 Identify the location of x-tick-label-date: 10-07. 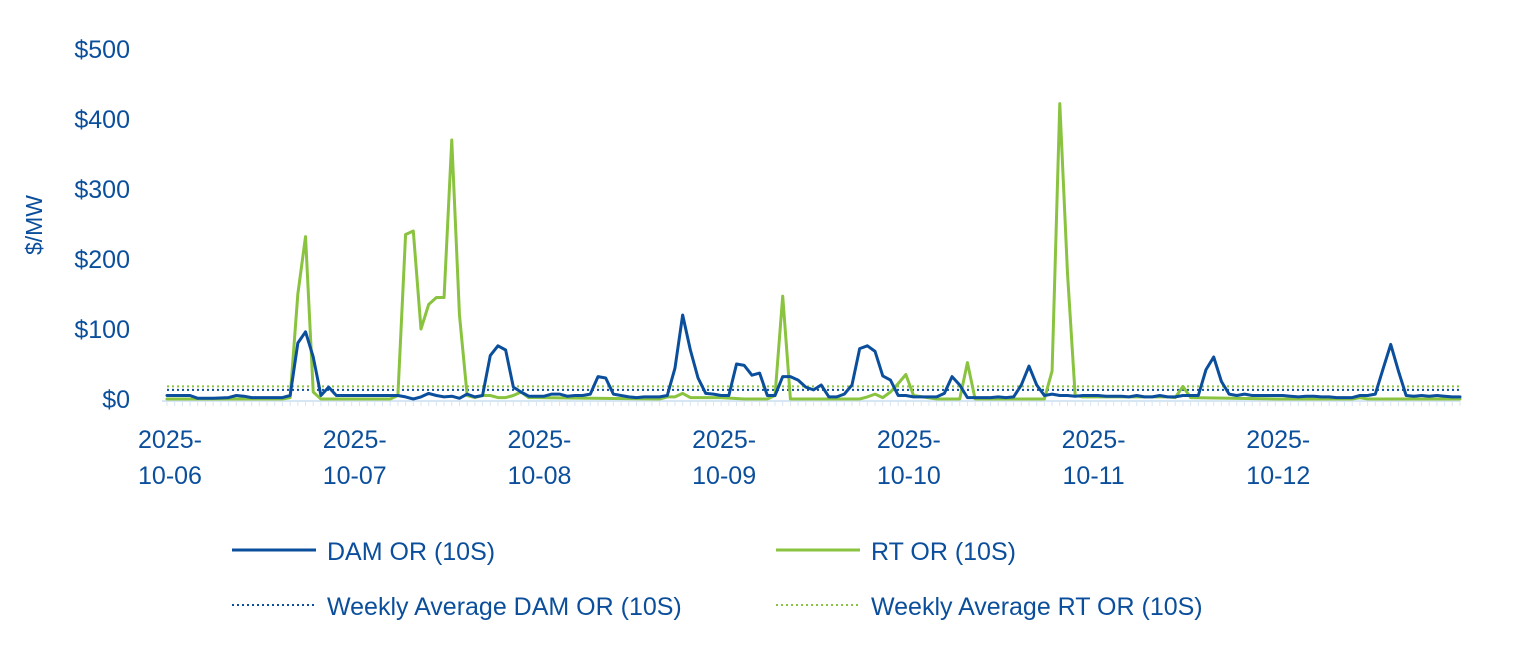
(355, 476).